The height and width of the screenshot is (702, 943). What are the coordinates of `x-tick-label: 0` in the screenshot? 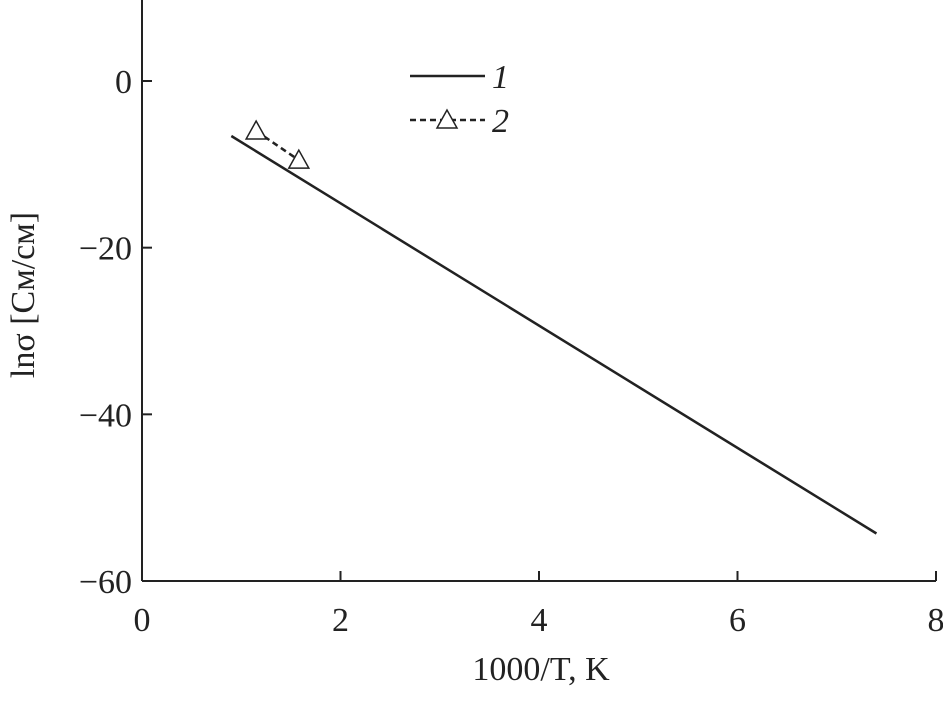 It's located at (142, 620).